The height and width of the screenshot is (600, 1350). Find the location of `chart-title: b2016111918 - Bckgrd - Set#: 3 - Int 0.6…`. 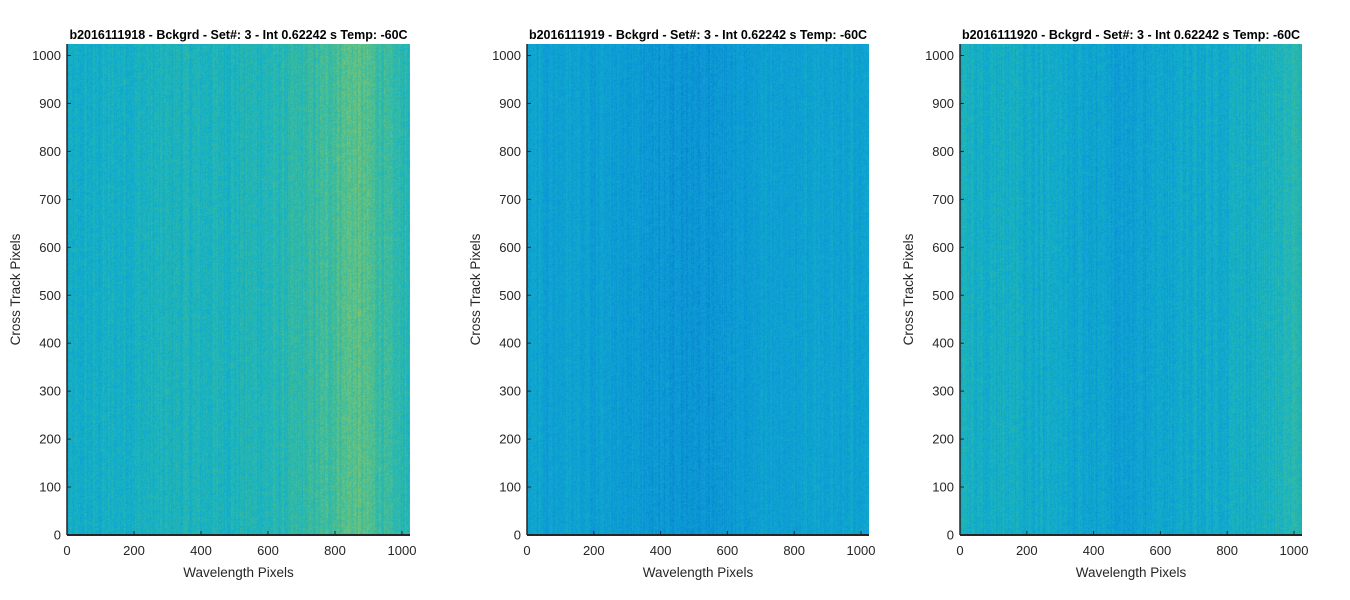

chart-title: b2016111918 - Bckgrd - Set#: 3 - Int 0.6… is located at coordinates (238, 35).